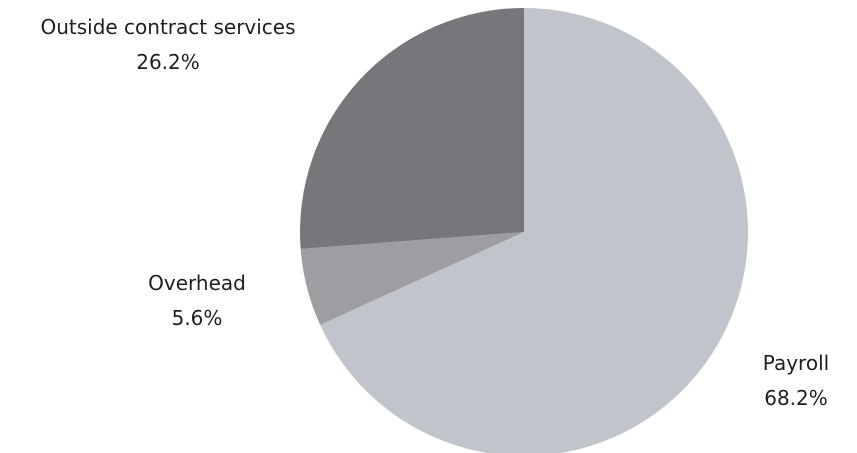  What do you see at coordinates (197, 283) in the screenshot?
I see `pie-label-overhead: Overhead` at bounding box center [197, 283].